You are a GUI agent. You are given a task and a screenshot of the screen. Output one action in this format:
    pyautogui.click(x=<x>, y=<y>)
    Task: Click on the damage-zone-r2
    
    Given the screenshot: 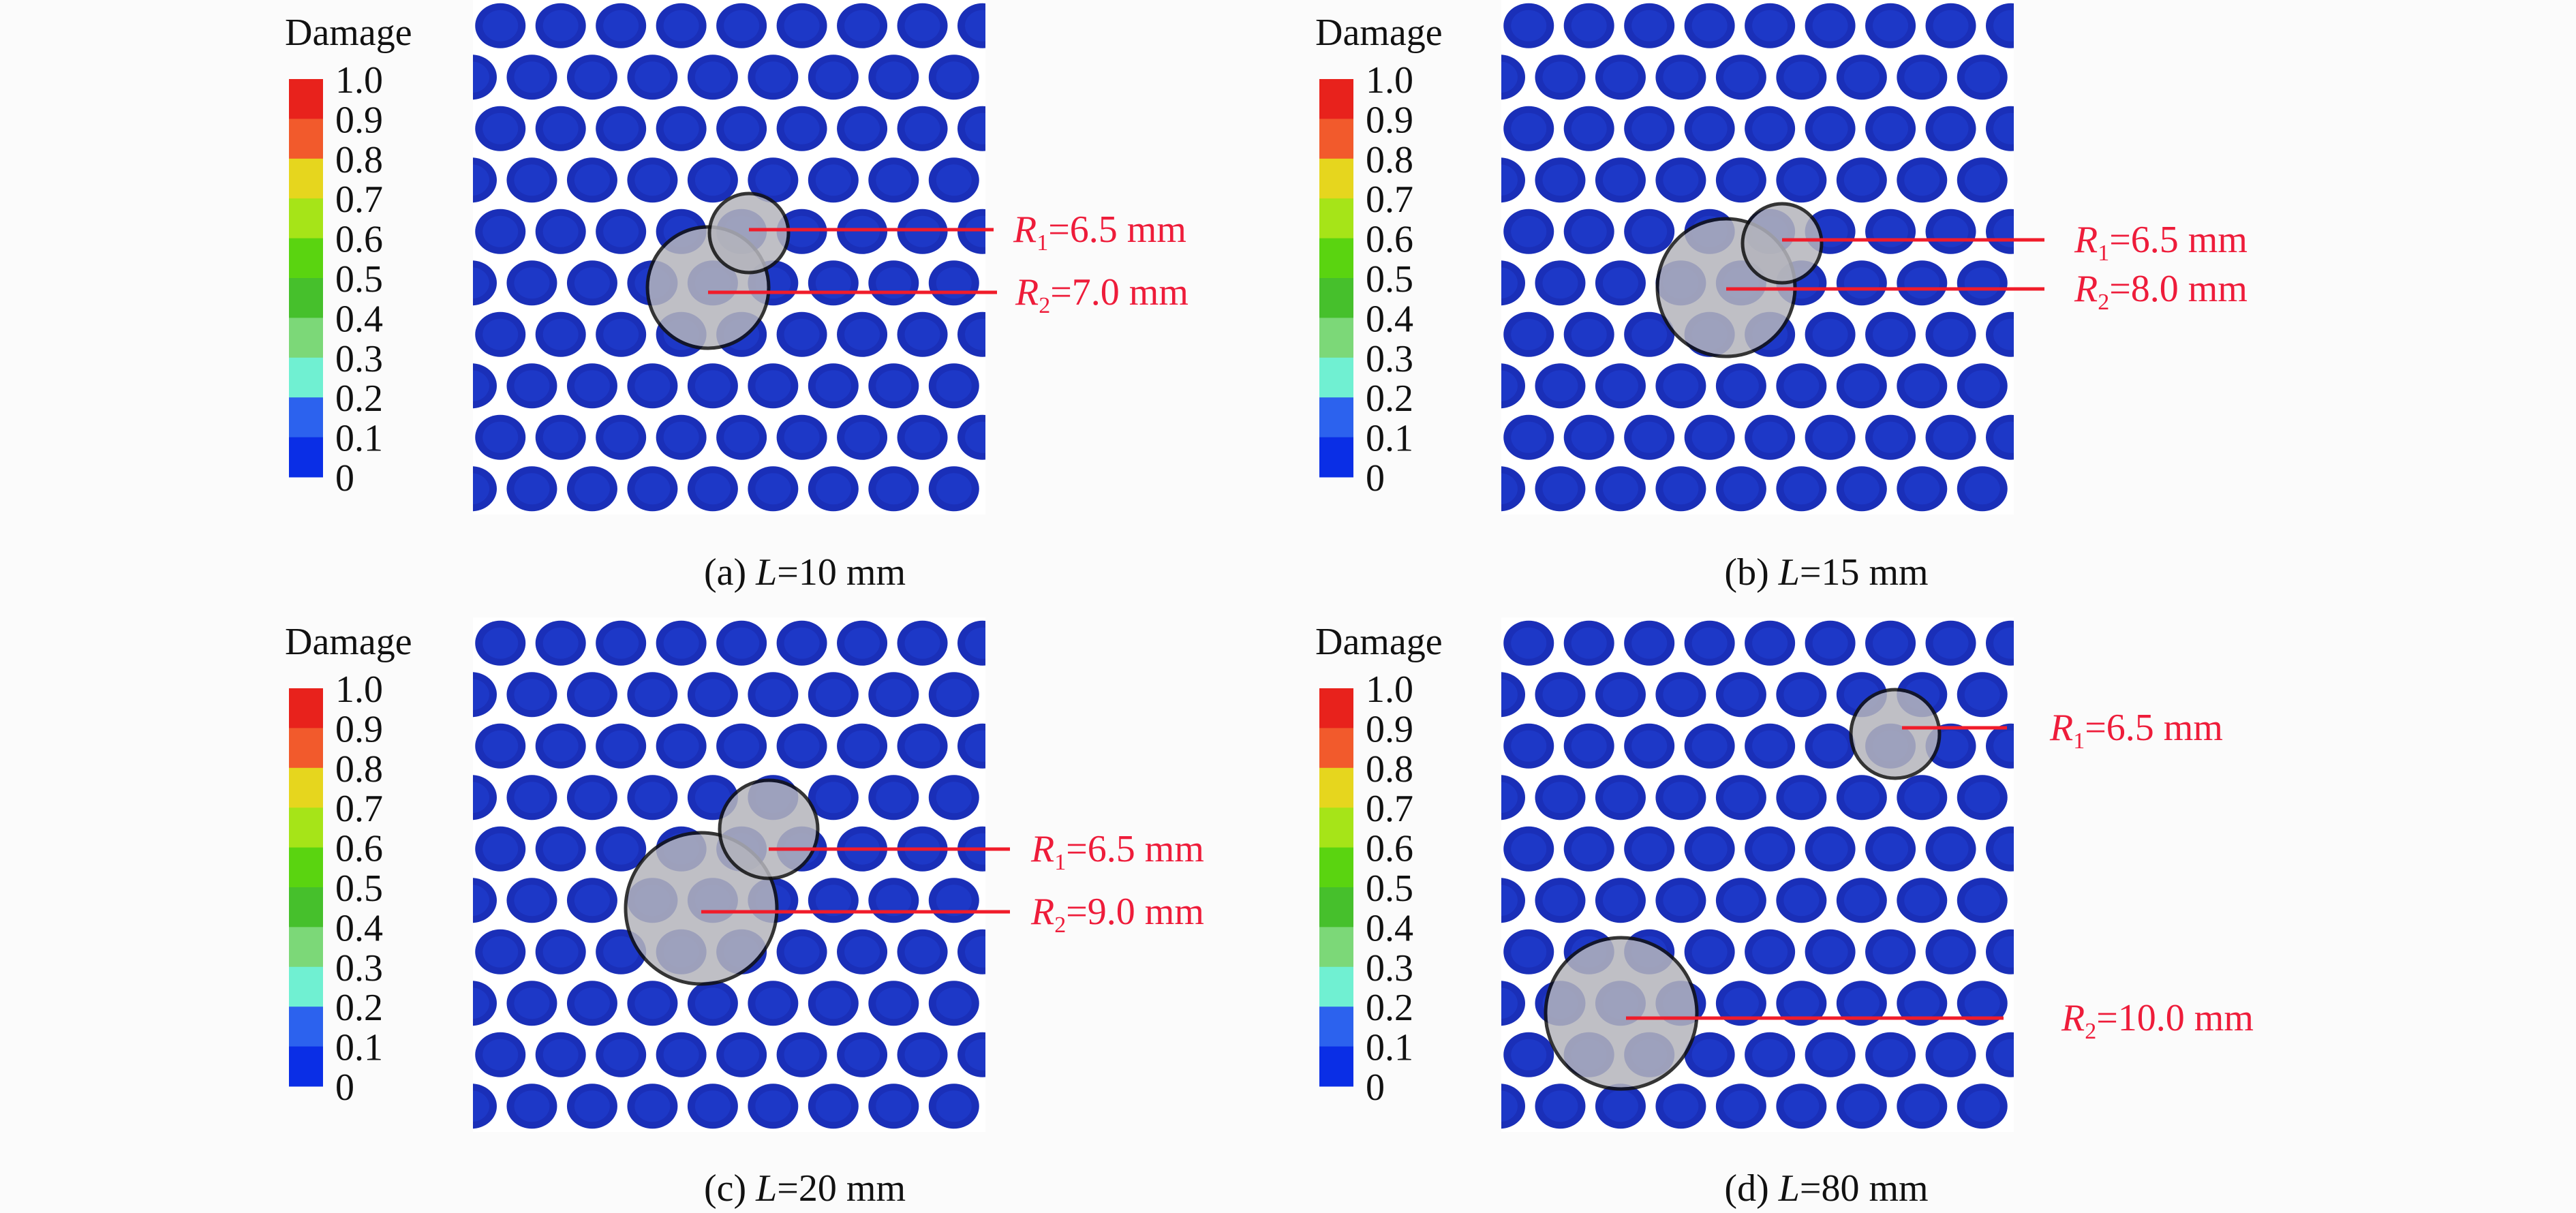 What is the action you would take?
    pyautogui.click(x=1621, y=1014)
    